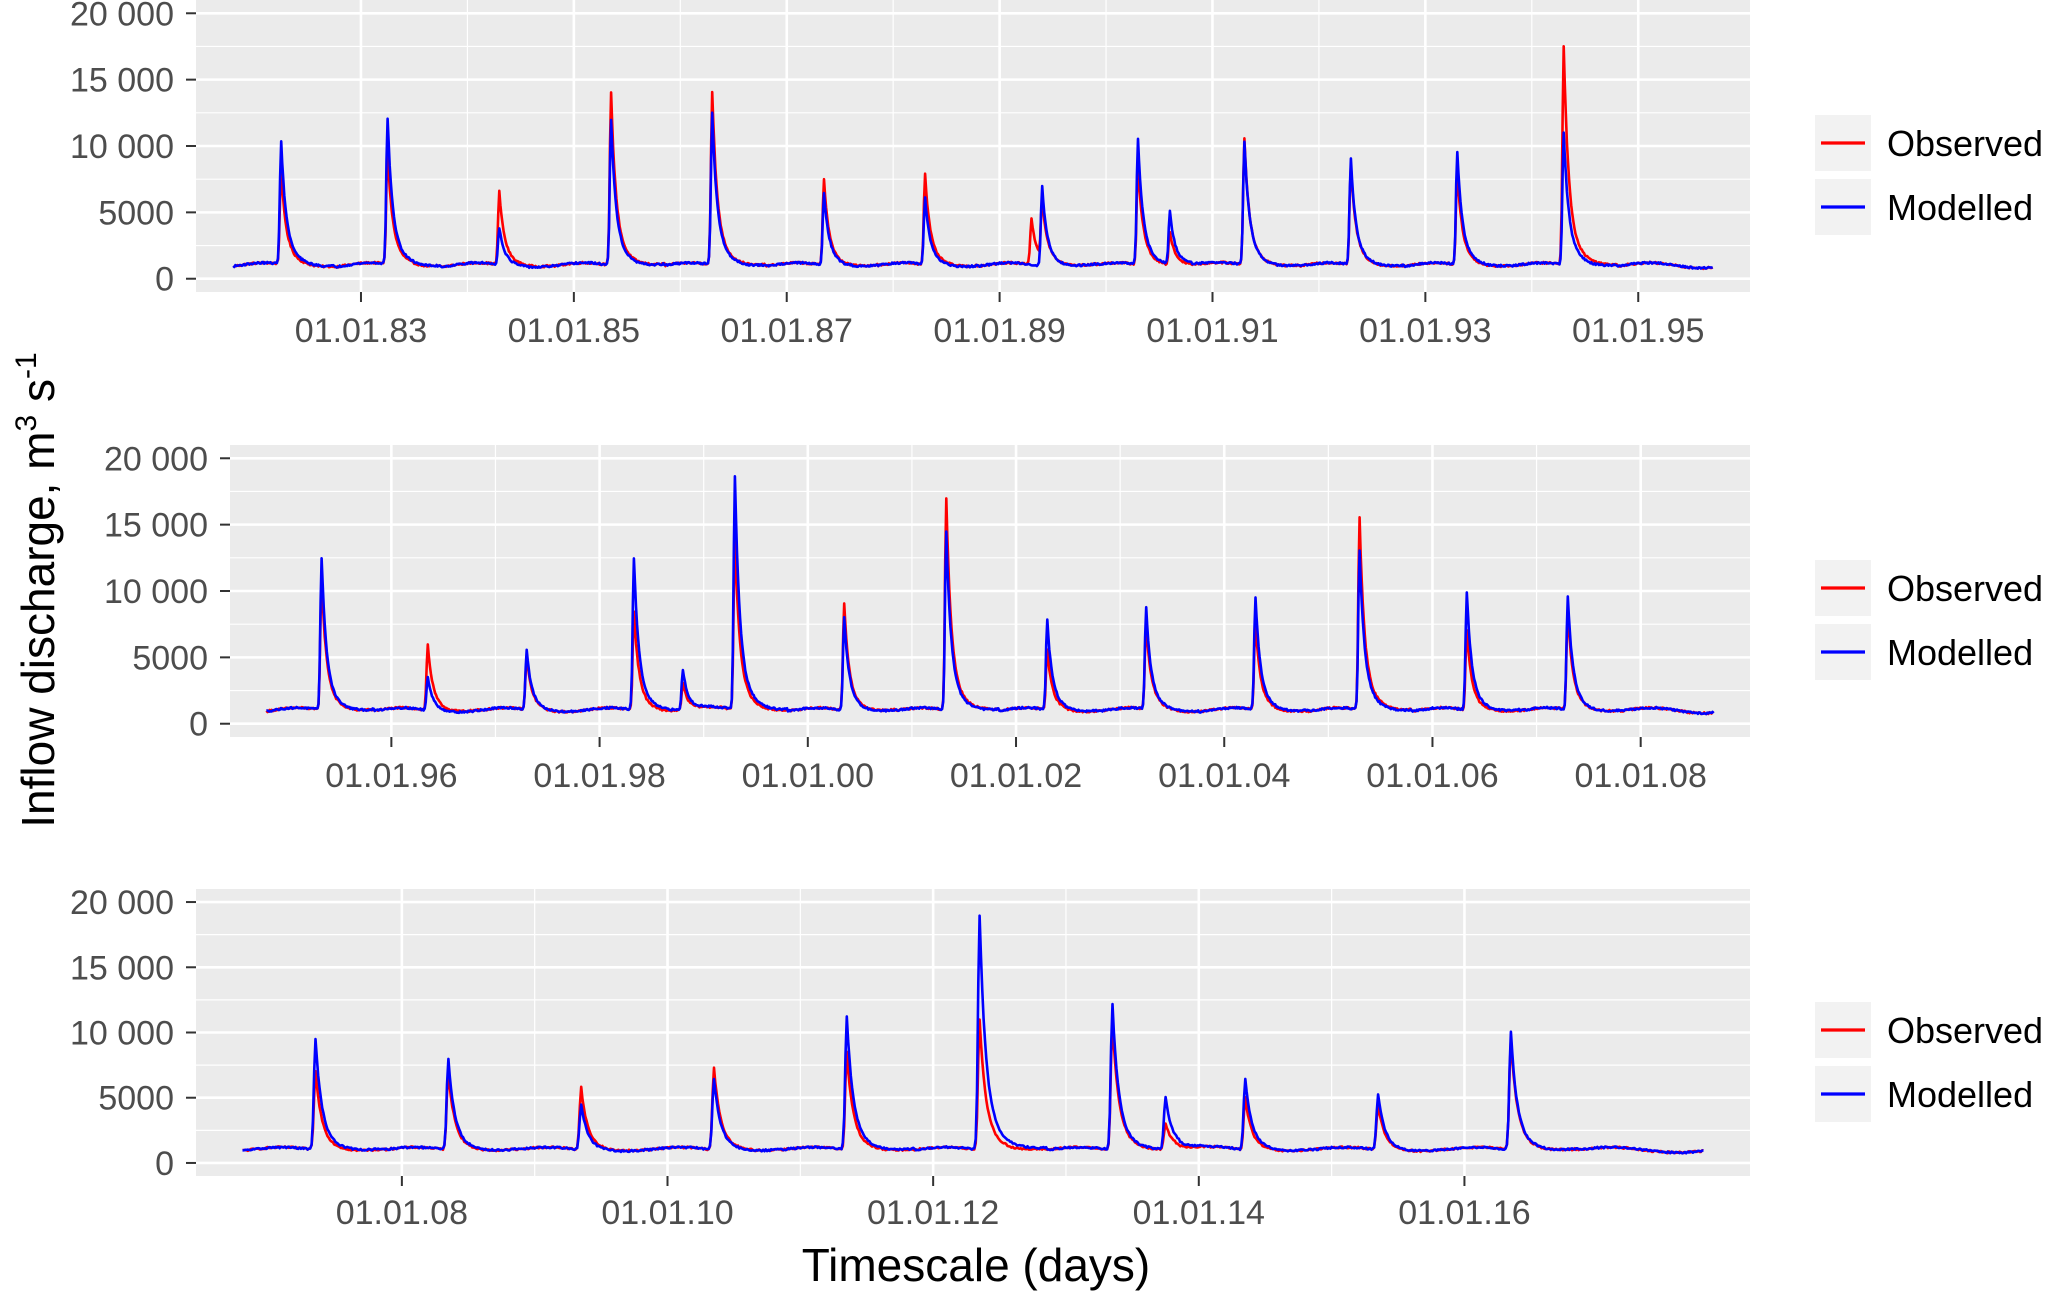 Image resolution: width=2067 pixels, height=1294 pixels. Describe the element at coordinates (38, 629) in the screenshot. I see `y-axis-title-main: Inflow discharge, m` at that location.